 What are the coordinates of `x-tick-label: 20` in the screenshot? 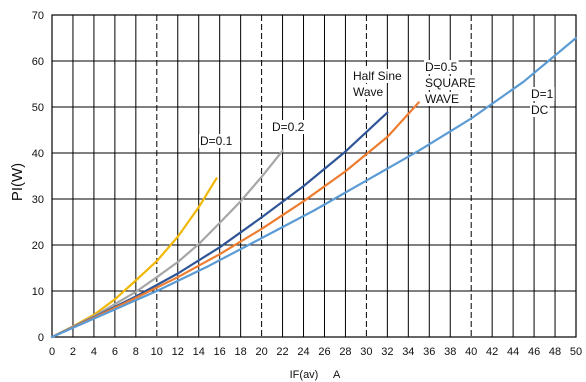 It's located at (261, 352).